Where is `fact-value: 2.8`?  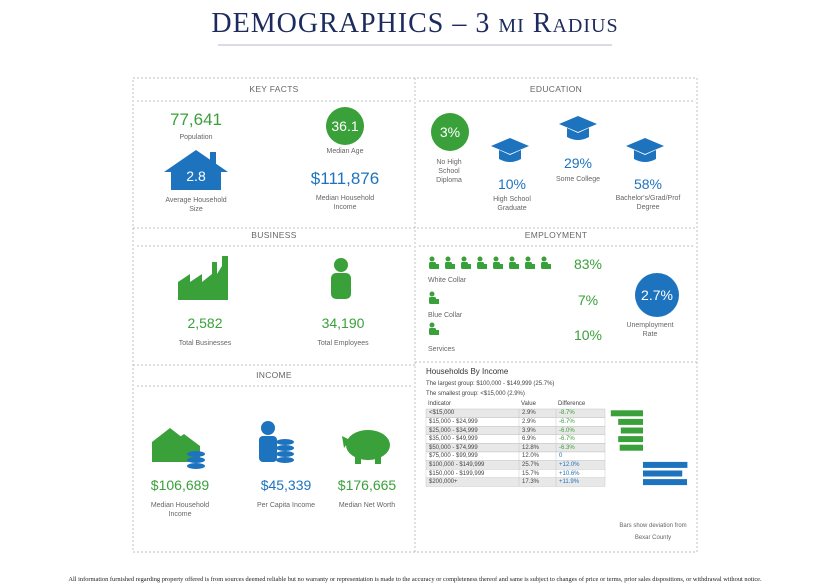
fact-value: 2.8 is located at coordinates (196, 176).